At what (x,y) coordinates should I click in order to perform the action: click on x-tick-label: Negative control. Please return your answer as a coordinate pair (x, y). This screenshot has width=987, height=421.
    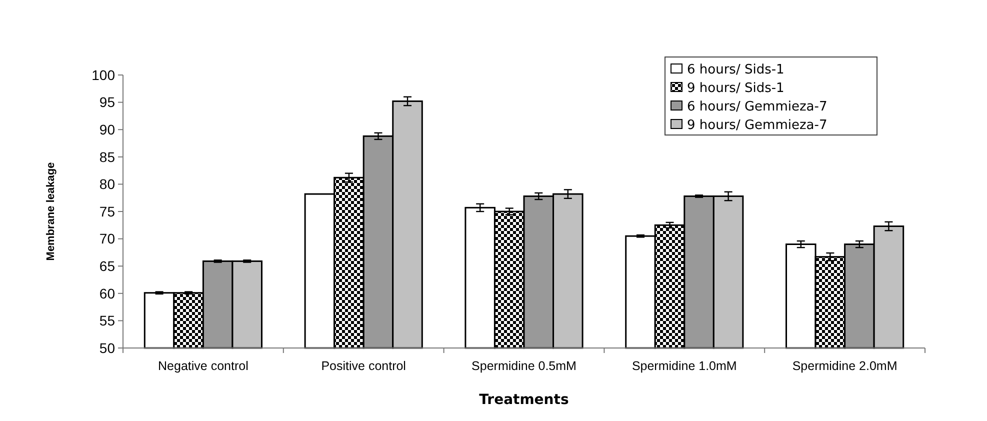
    Looking at the image, I should click on (203, 366).